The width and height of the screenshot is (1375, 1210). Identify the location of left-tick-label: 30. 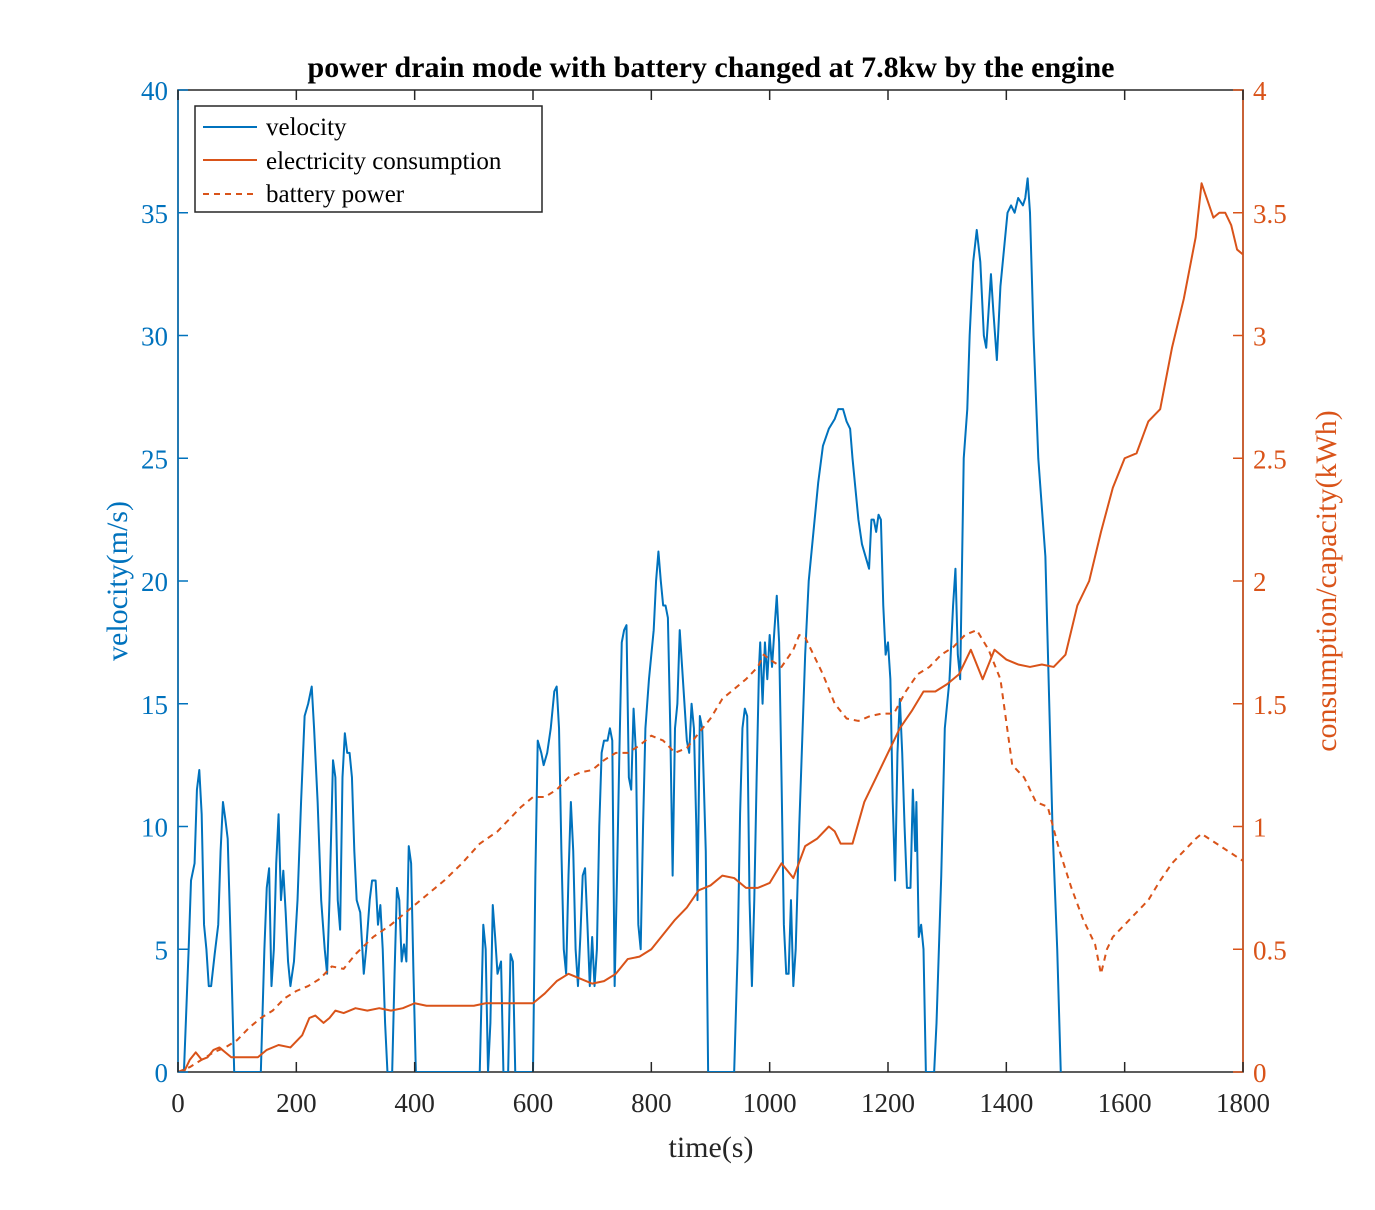
(154, 337).